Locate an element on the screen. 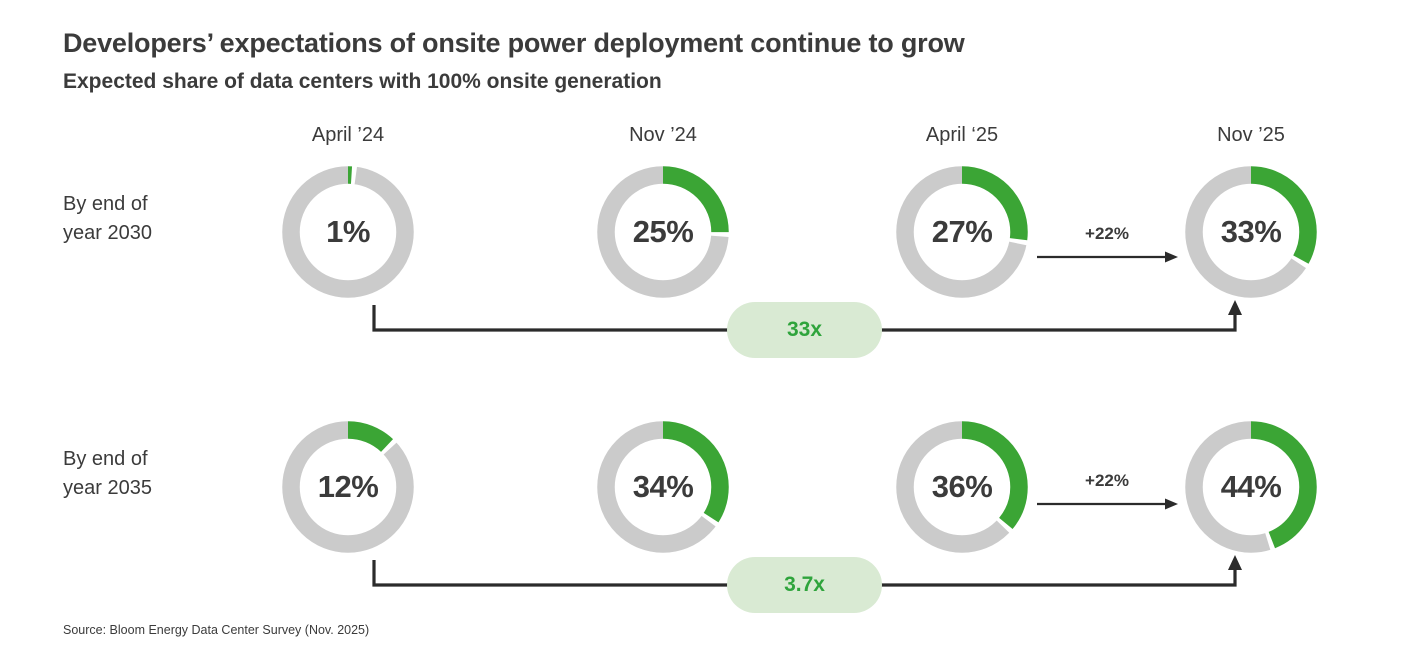  donut-value-label: 36% is located at coordinates (962, 486).